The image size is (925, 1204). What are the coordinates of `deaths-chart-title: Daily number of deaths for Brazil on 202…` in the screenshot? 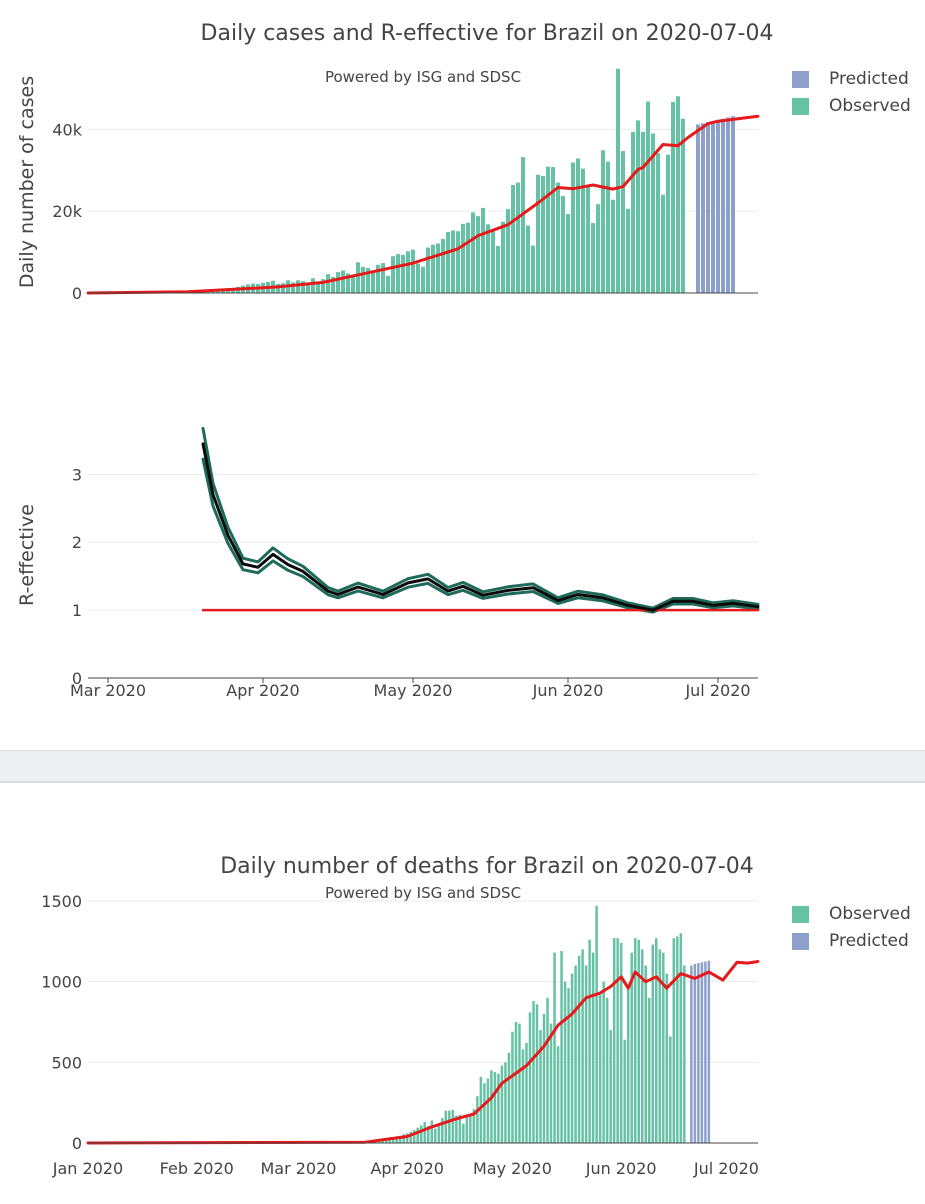 It's located at (487, 866).